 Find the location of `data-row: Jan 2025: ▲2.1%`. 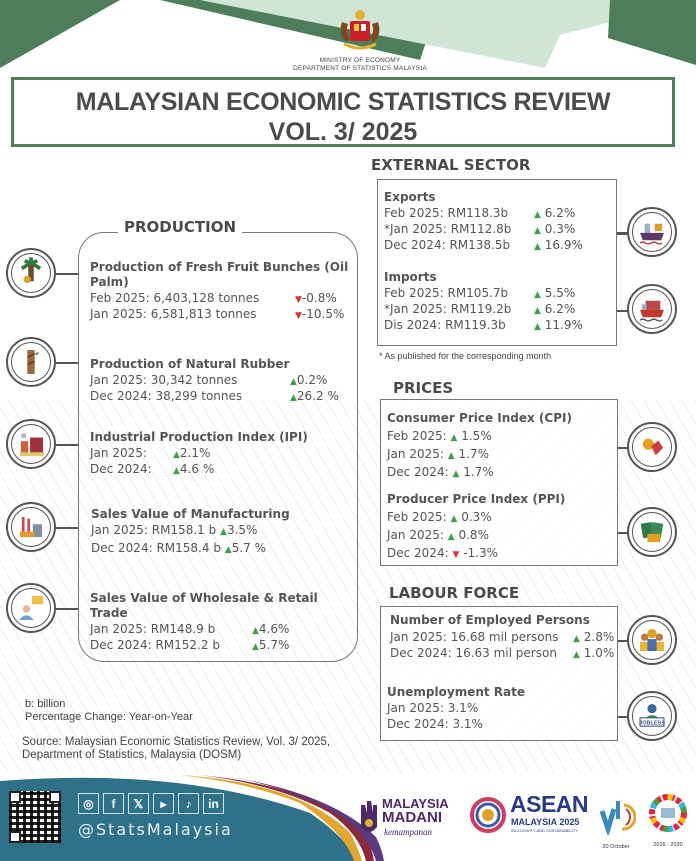

data-row: Jan 2025: ▲2.1% is located at coordinates (150, 453).